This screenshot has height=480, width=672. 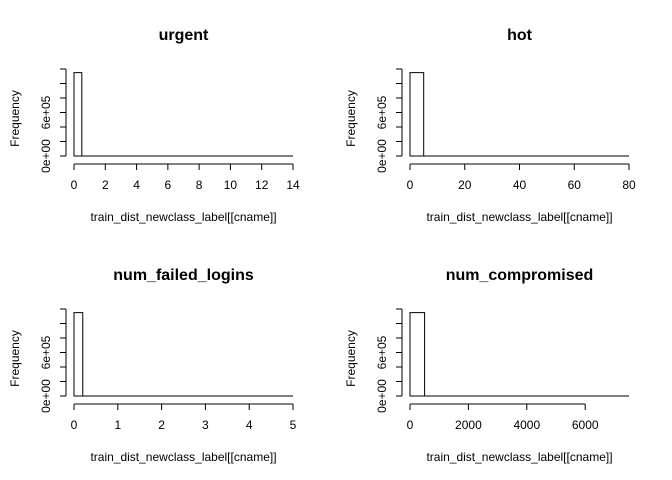 I want to click on panel-title: hot, so click(x=520, y=35).